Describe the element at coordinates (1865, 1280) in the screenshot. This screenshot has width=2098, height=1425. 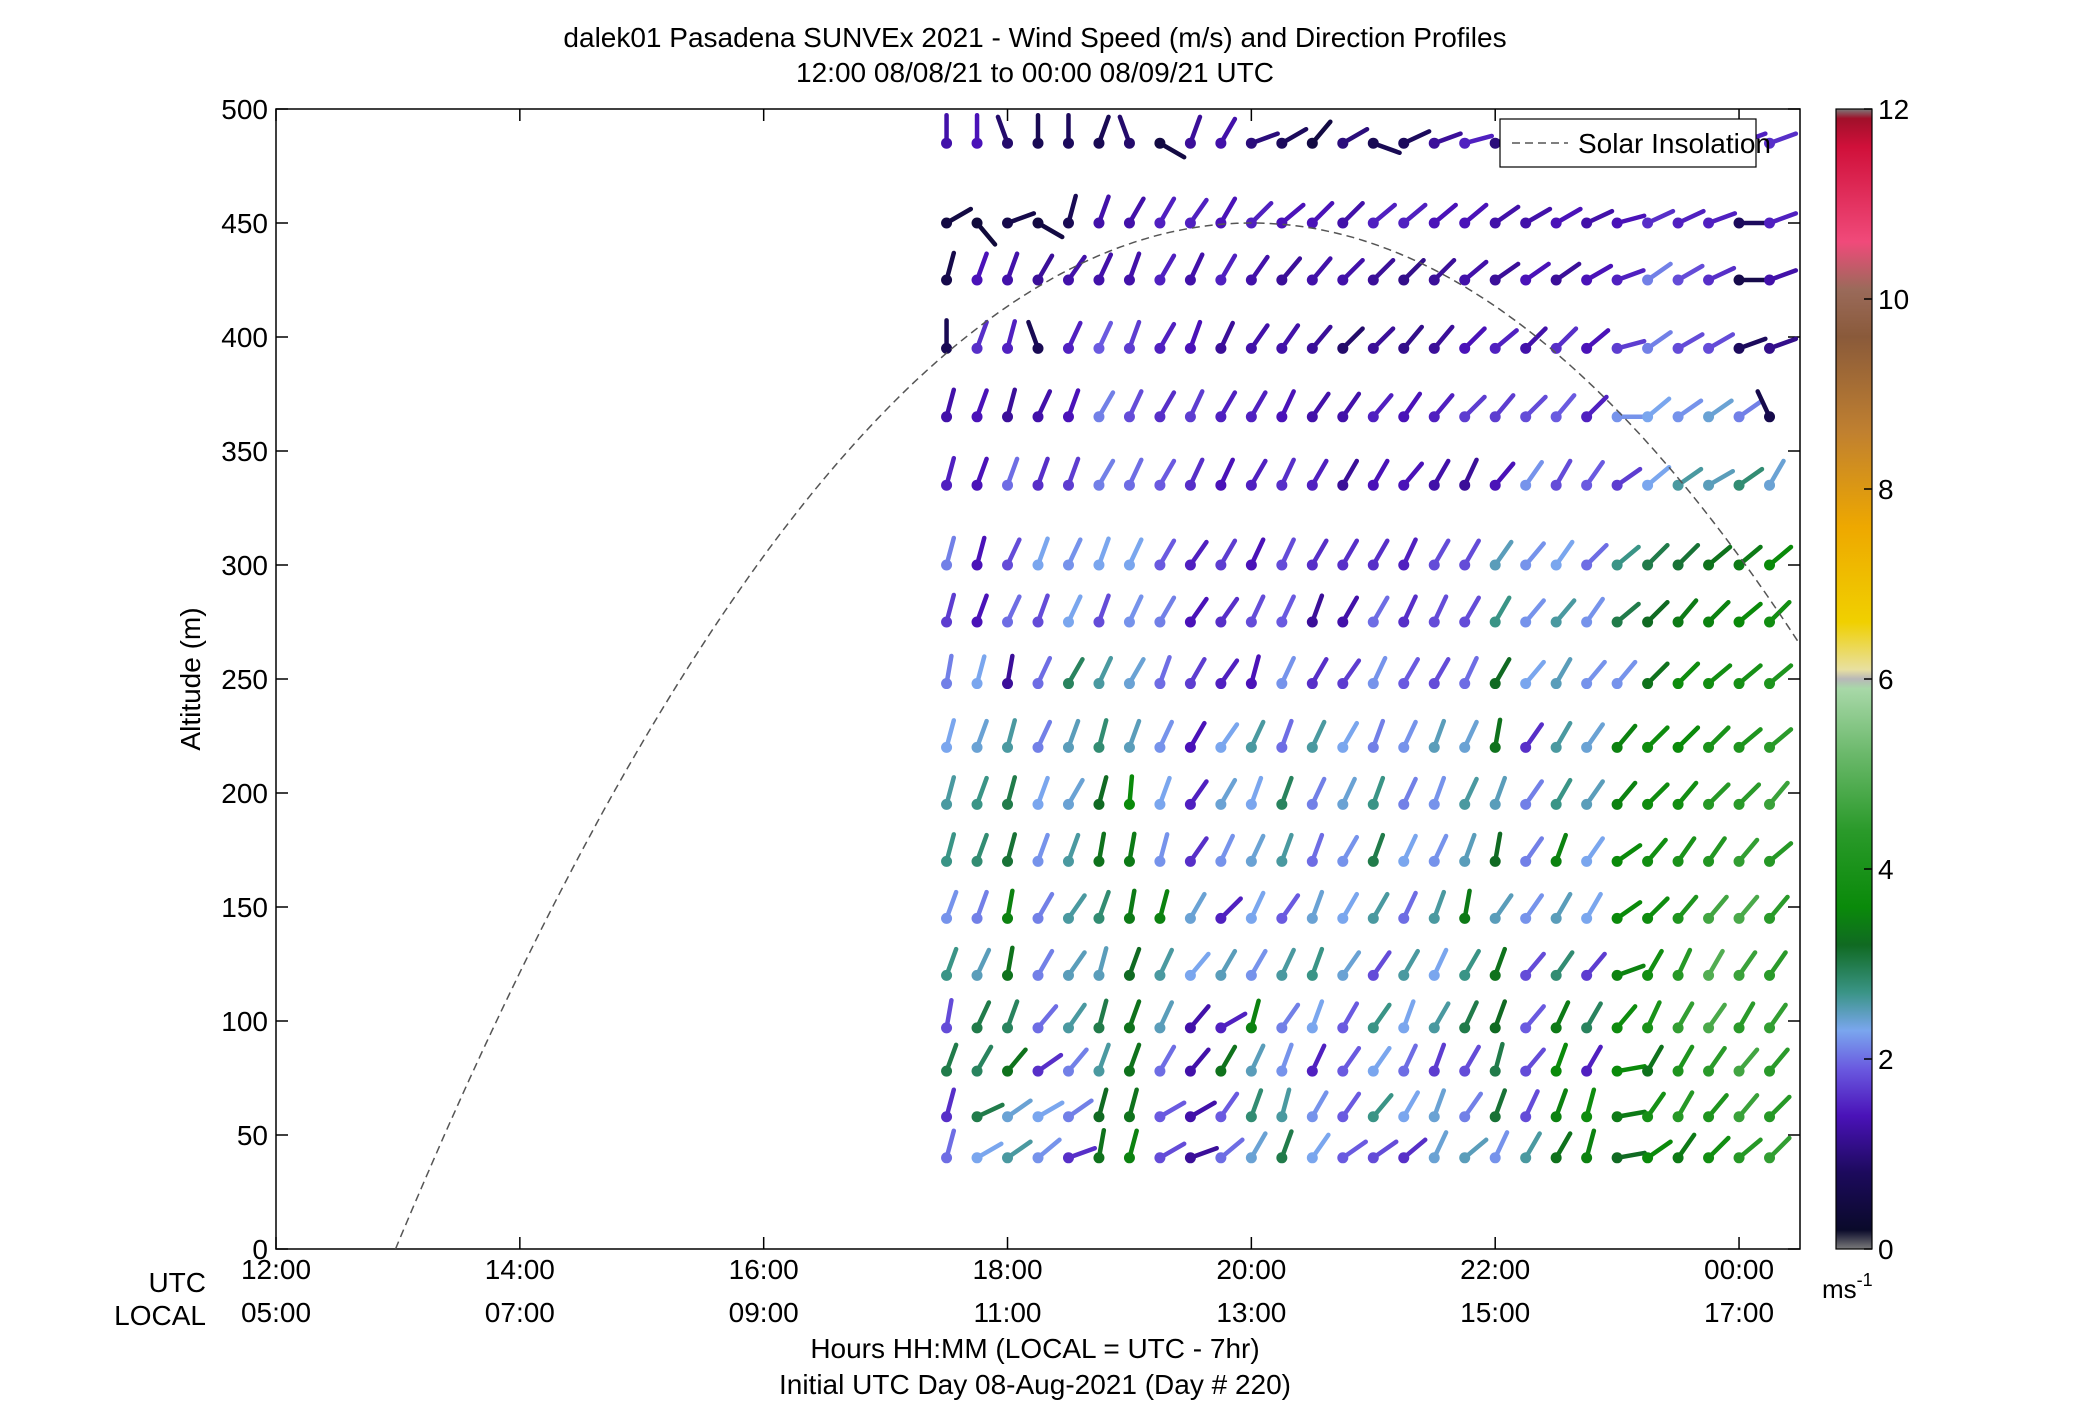
I see `colorbar-unit-sup: -1` at that location.